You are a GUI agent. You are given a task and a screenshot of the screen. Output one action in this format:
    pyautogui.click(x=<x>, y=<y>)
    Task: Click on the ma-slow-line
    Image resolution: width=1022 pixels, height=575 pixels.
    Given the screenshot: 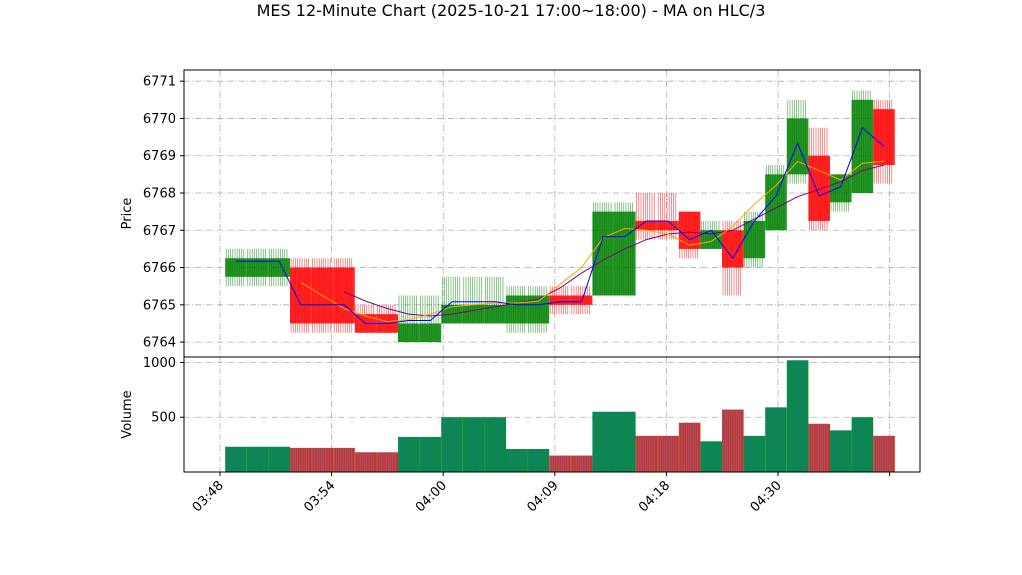 What is the action you would take?
    pyautogui.click(x=614, y=240)
    